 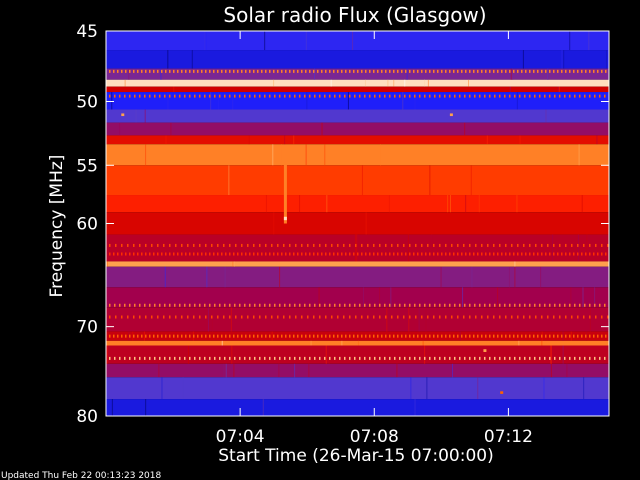 What do you see at coordinates (355, 456) in the screenshot?
I see `x-axis-title: Start Time (26-Mar-15 07:00:00)` at bounding box center [355, 456].